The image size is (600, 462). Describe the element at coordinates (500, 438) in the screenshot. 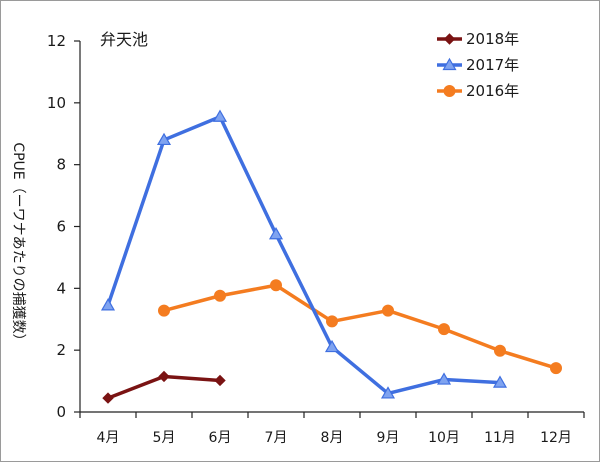

I see `x-tick-label: 11月` at that location.